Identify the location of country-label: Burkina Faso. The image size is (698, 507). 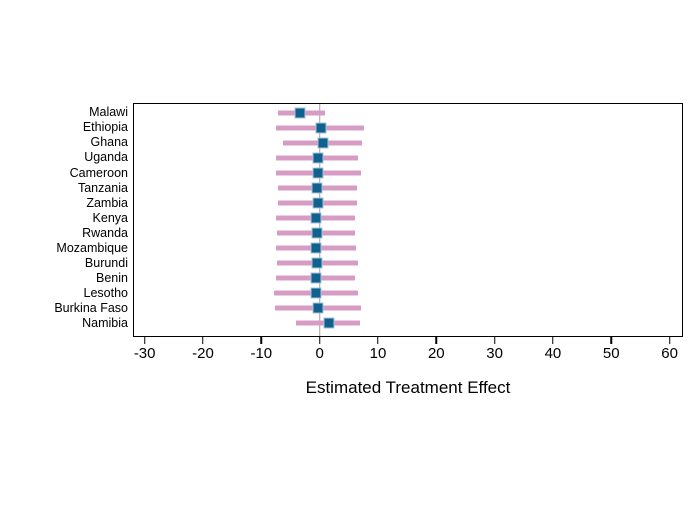
(91, 308).